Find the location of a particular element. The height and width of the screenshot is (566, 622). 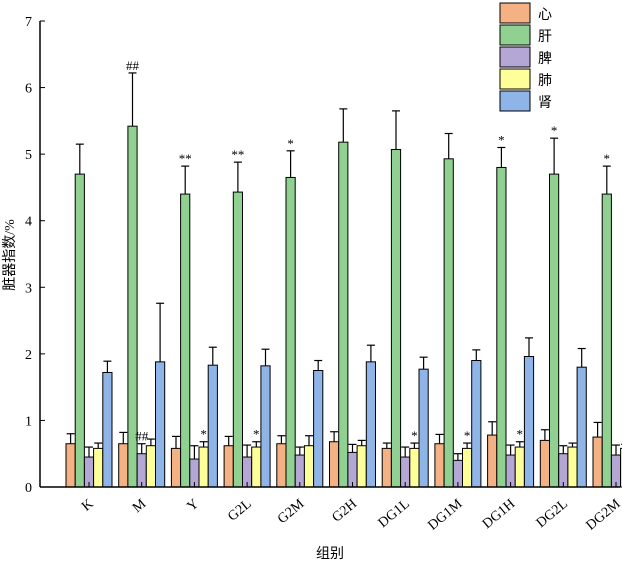

legend-label: 肾 is located at coordinates (545, 103).